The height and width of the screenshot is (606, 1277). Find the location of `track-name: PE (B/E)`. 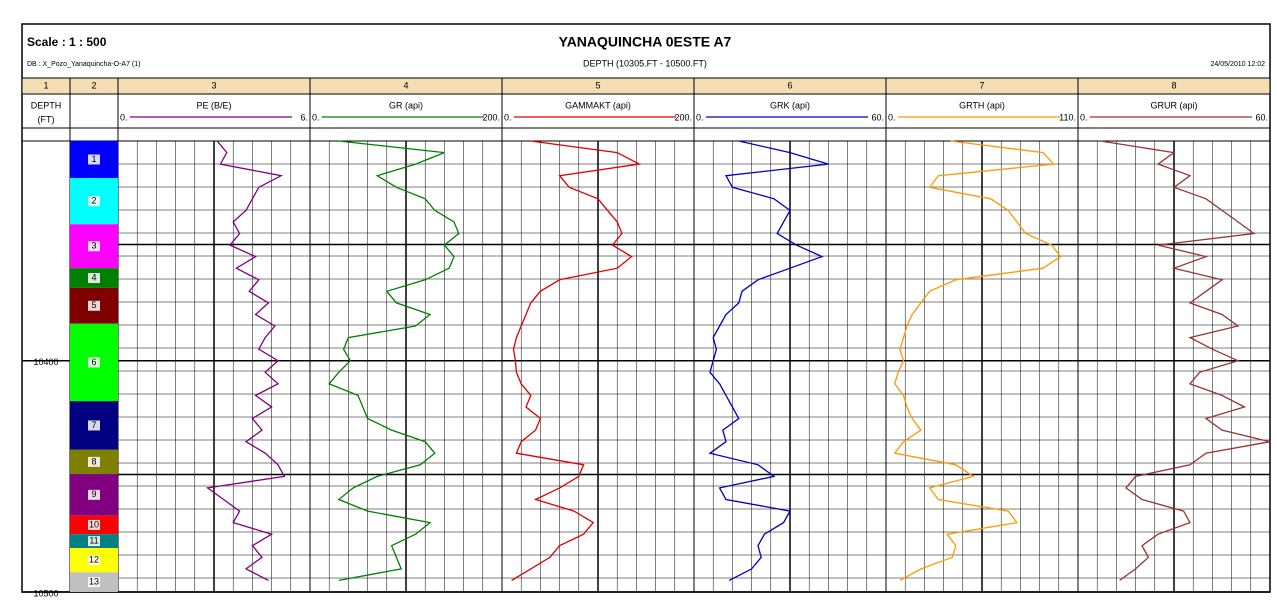

track-name: PE (B/E) is located at coordinates (213, 105).